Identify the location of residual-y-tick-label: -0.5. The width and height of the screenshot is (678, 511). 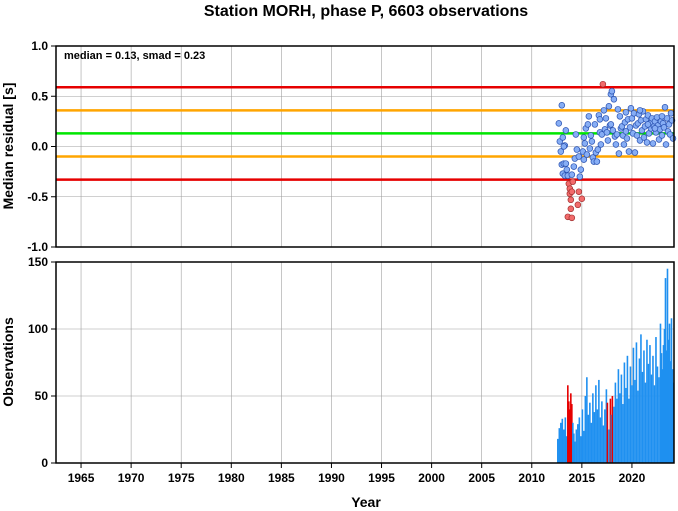
(37, 197).